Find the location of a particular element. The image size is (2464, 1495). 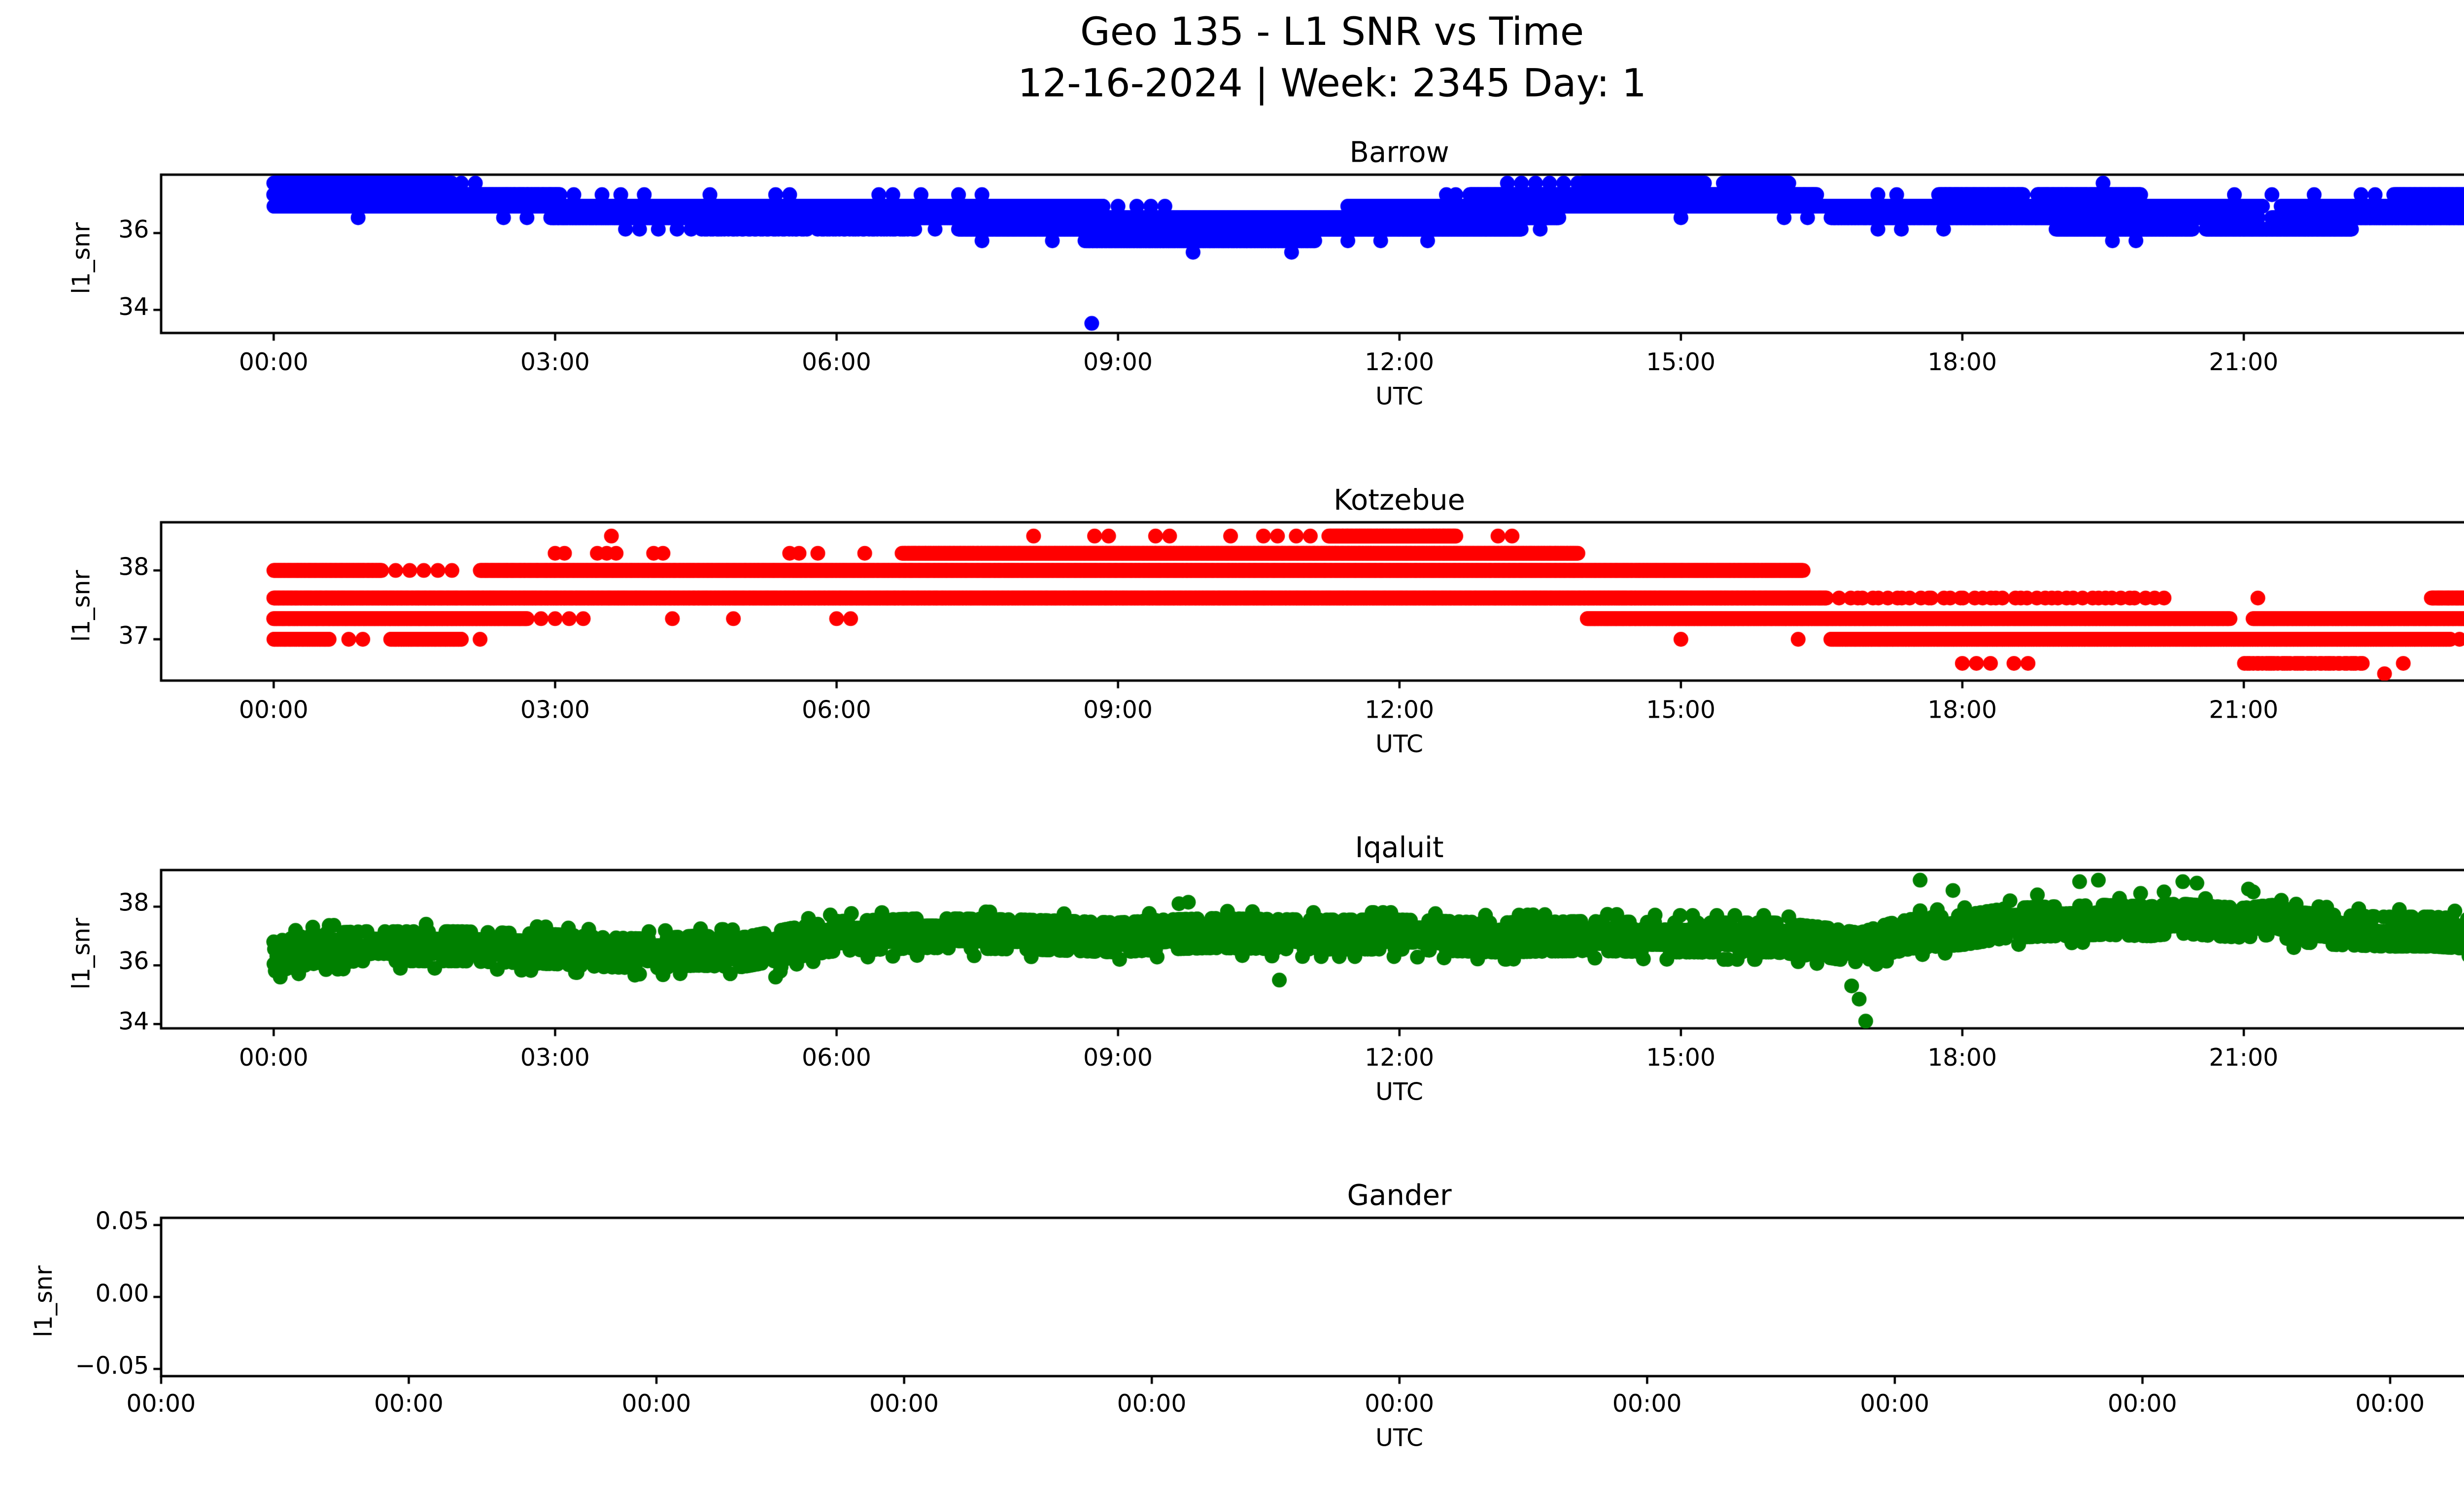

subplot-title-iqaluit: Iqaluit is located at coordinates (1399, 847).